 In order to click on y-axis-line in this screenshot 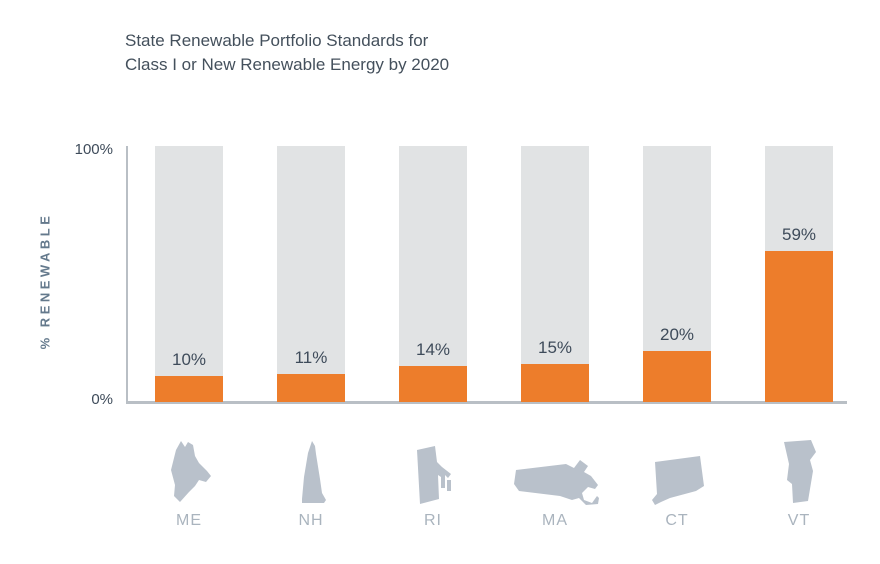, I will do `click(127, 275)`.